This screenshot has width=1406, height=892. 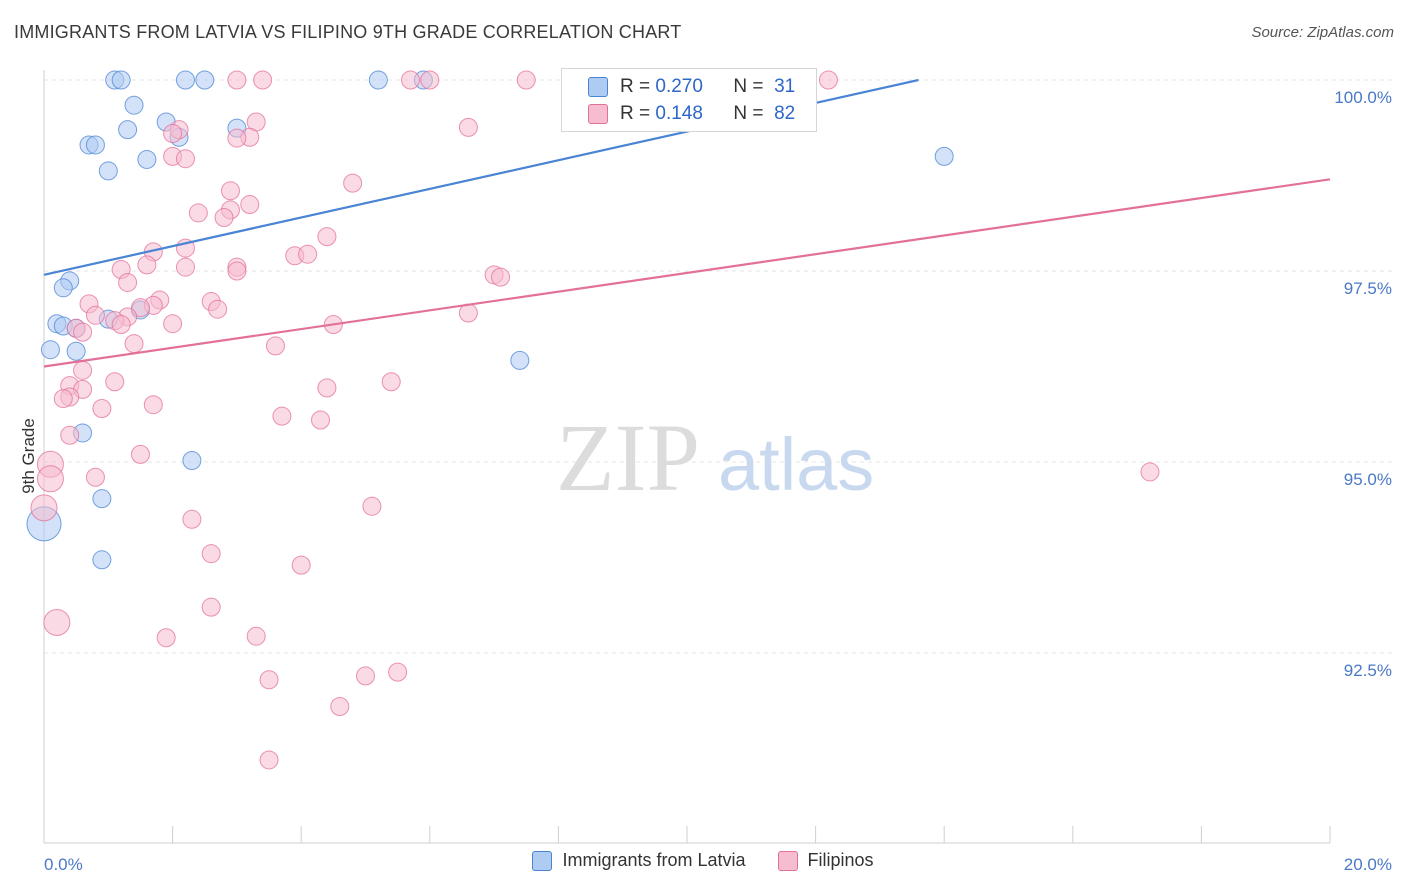 I want to click on x-tick-marks, so click(x=687, y=834).